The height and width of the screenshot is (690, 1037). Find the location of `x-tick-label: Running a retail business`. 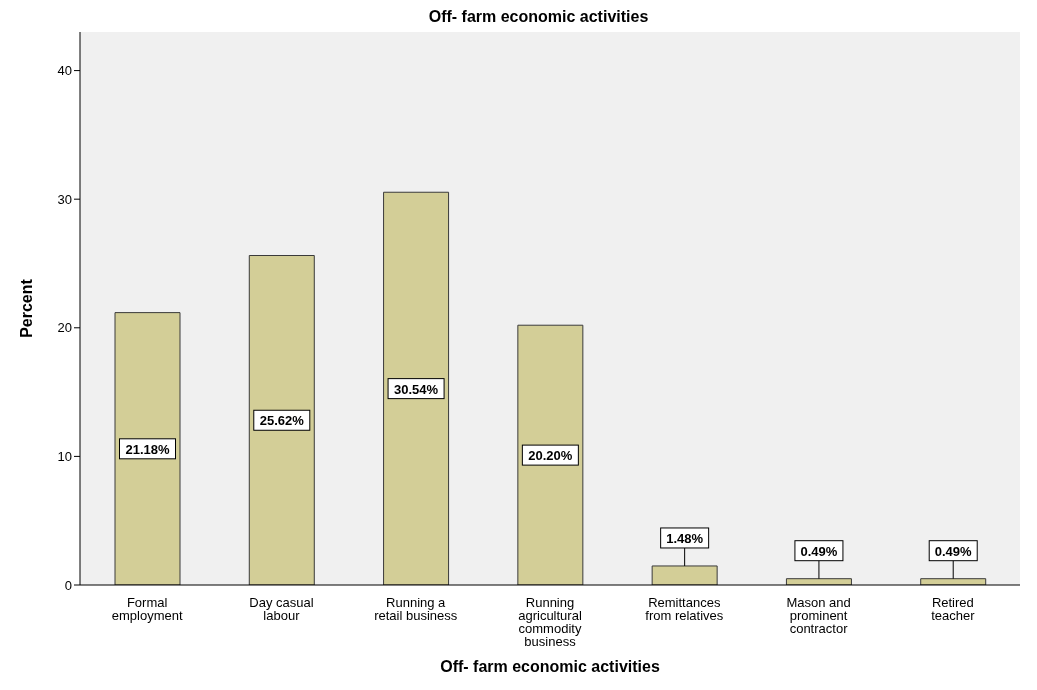

x-tick-label: Running a retail business is located at coordinates (416, 609).